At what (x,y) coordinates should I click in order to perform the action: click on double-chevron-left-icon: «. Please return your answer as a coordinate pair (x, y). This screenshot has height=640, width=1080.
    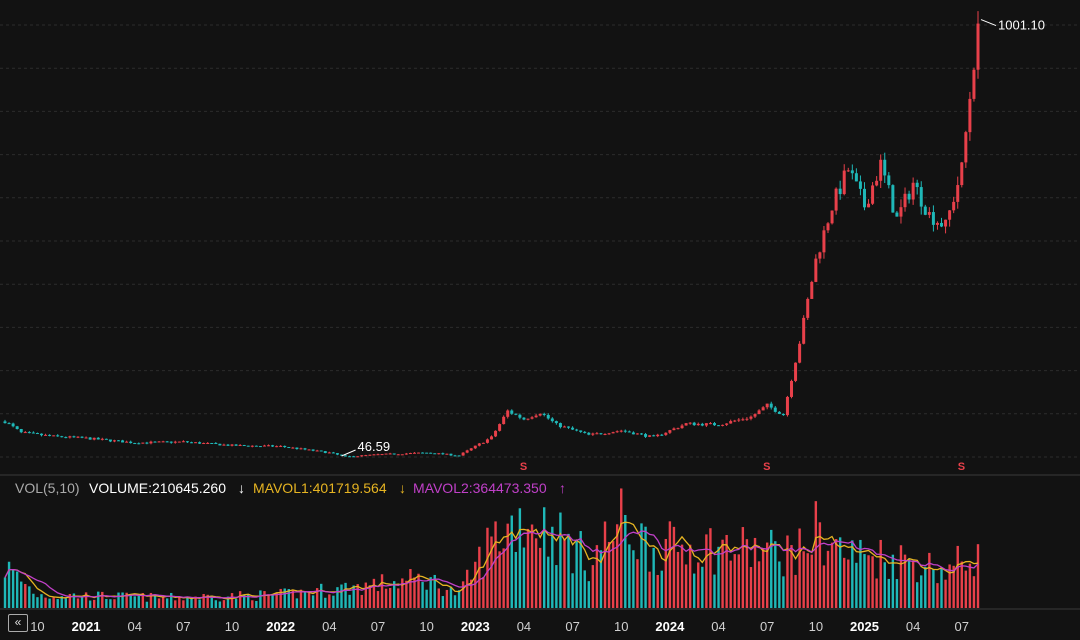
    Looking at the image, I should click on (18, 623).